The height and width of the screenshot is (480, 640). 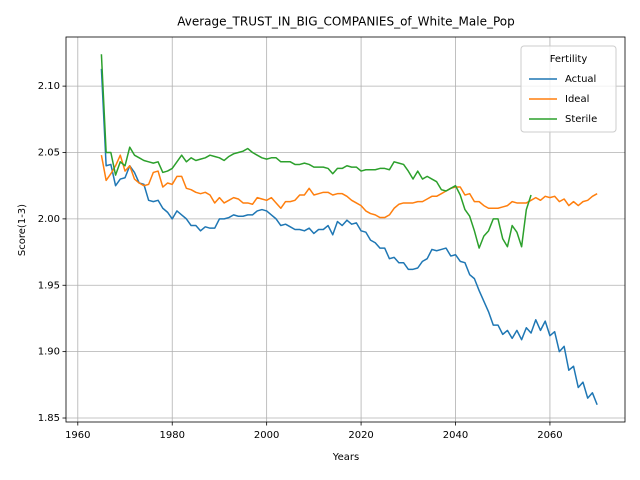 I want to click on x-tick-label: 1980, so click(x=172, y=435).